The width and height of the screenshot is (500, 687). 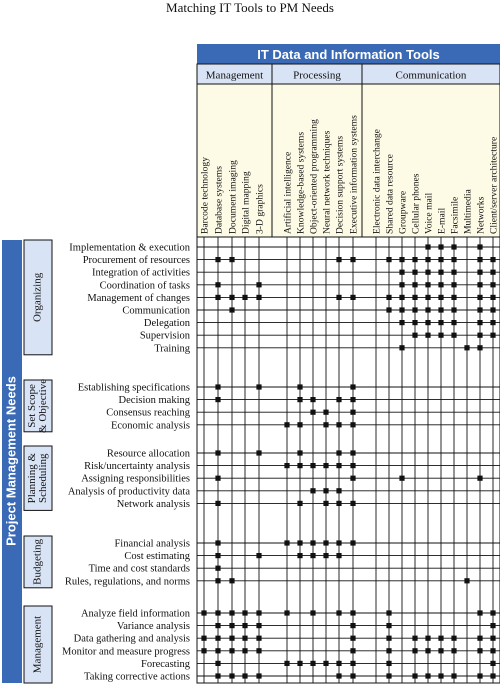 What do you see at coordinates (172, 348) in the screenshot?
I see `need-label: Training` at bounding box center [172, 348].